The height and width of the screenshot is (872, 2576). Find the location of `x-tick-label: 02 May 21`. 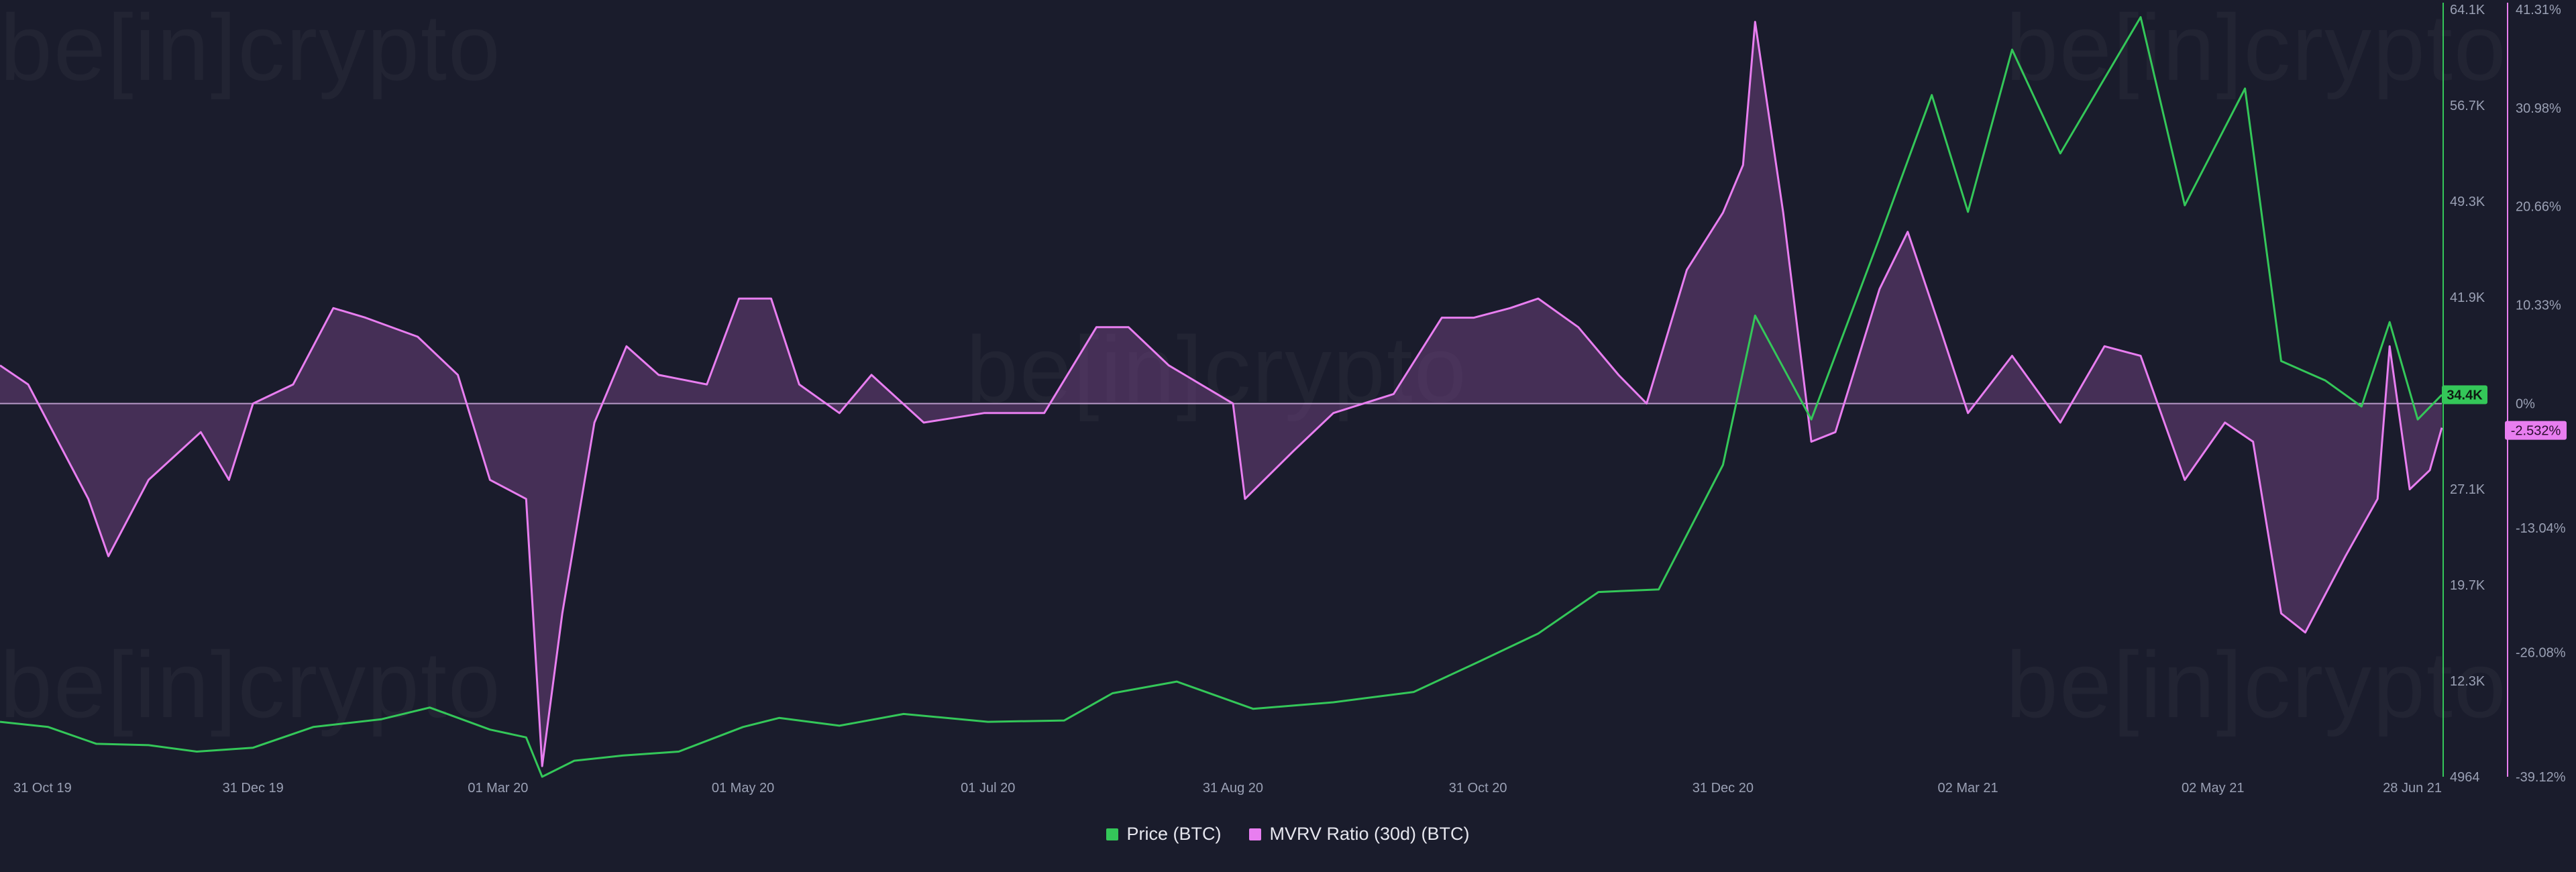

x-tick-label: 02 May 21 is located at coordinates (2213, 788).